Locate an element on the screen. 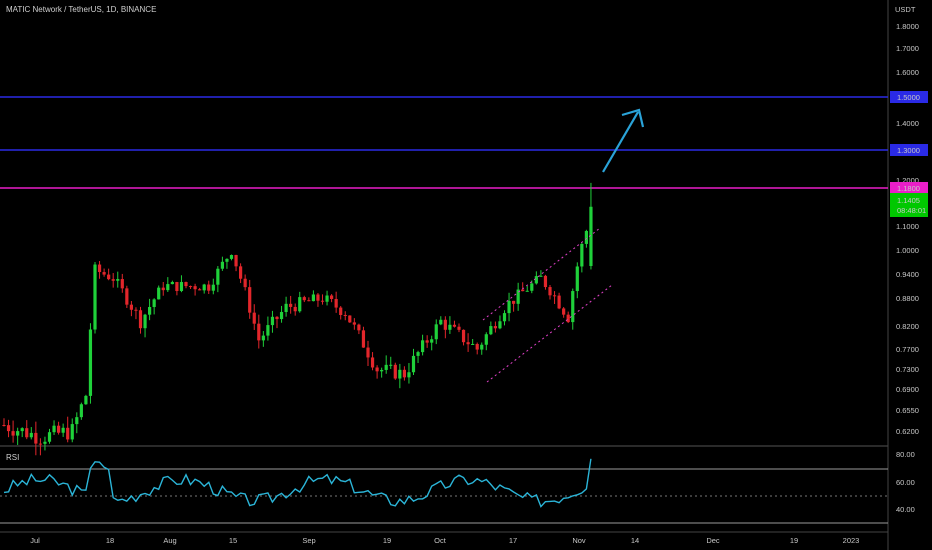 The height and width of the screenshot is (550, 932). y-tick-label: 1.6000 is located at coordinates (907, 72).